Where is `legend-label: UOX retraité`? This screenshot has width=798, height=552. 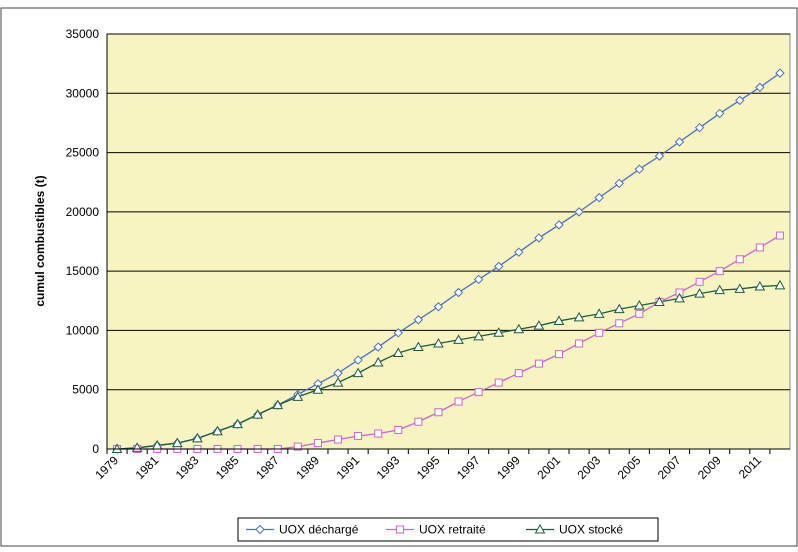 legend-label: UOX retraité is located at coordinates (452, 530).